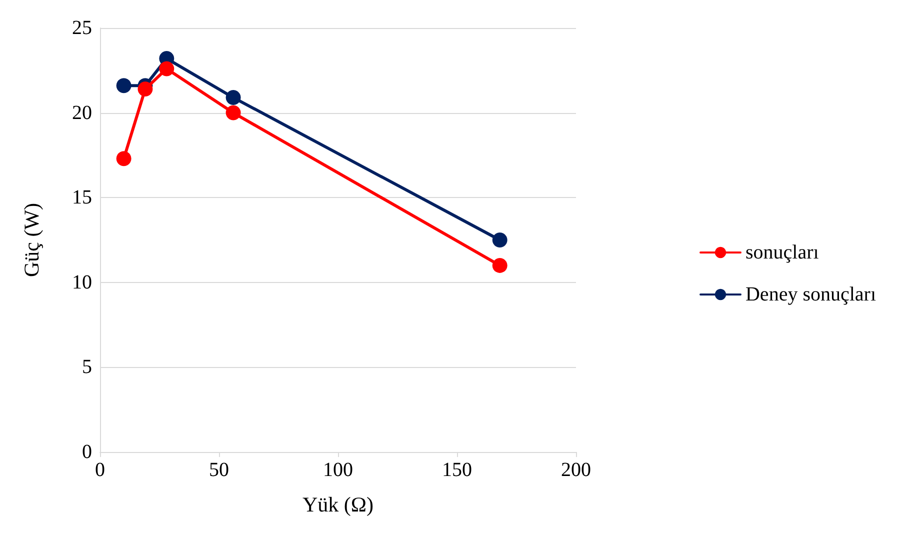 Image resolution: width=899 pixels, height=547 pixels. Describe the element at coordinates (457, 470) in the screenshot. I see `x-tick-label: 150` at that location.